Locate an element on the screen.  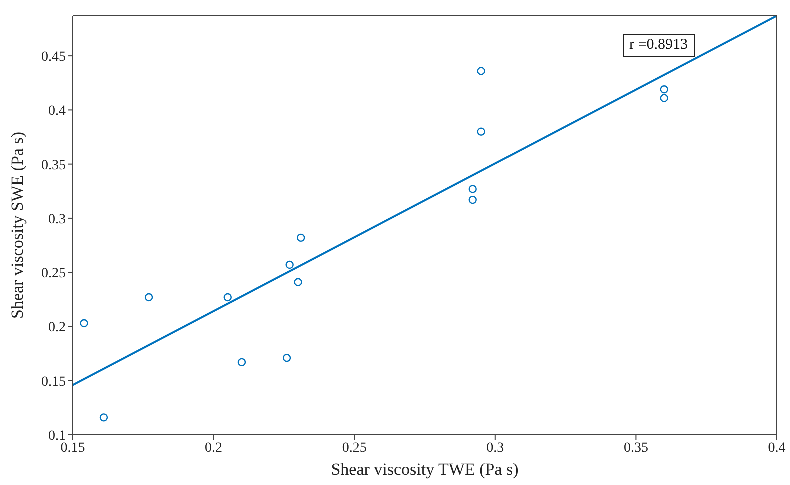
y-tick-label: 0.15 is located at coordinates (54, 382).